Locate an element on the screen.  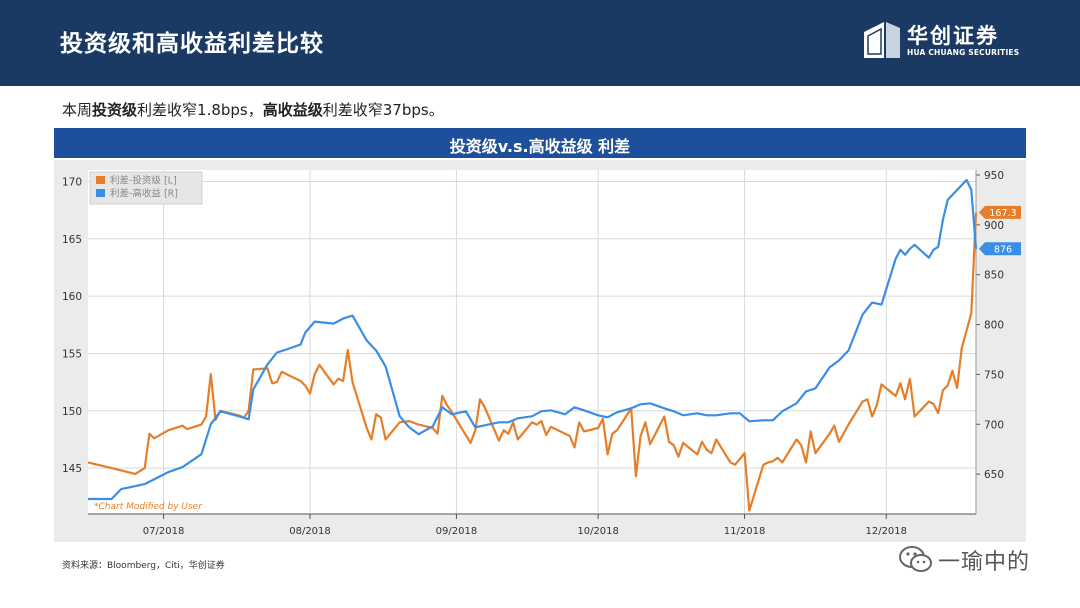
page-title: 投资级和高收益利差比较 is located at coordinates (192, 44).